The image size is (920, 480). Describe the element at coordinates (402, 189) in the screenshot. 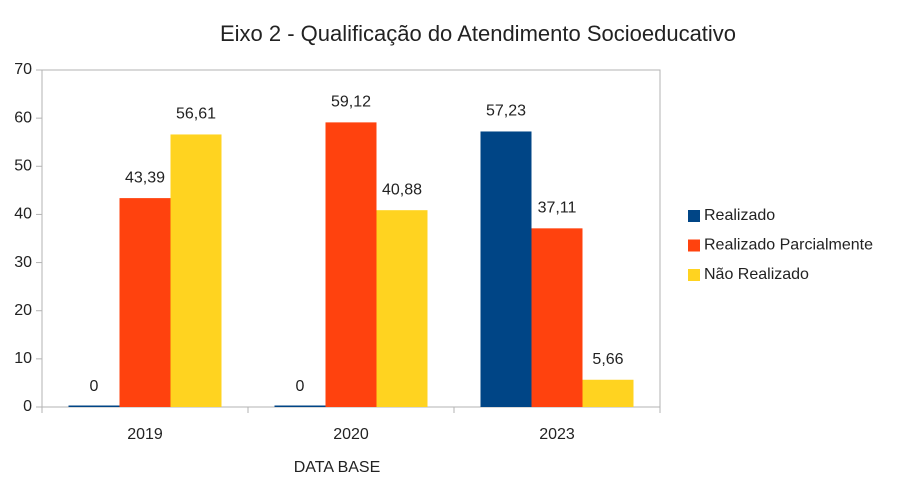

I see `value-label: 40,88` at that location.